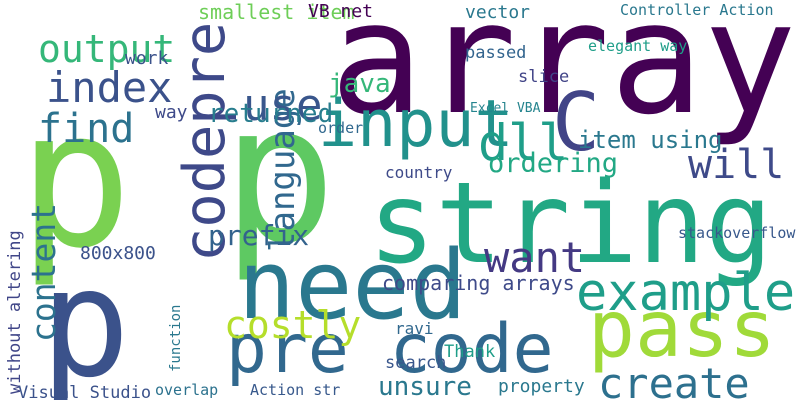 Image resolution: width=800 pixels, height=400 pixels. I want to click on word: property, so click(541, 386).